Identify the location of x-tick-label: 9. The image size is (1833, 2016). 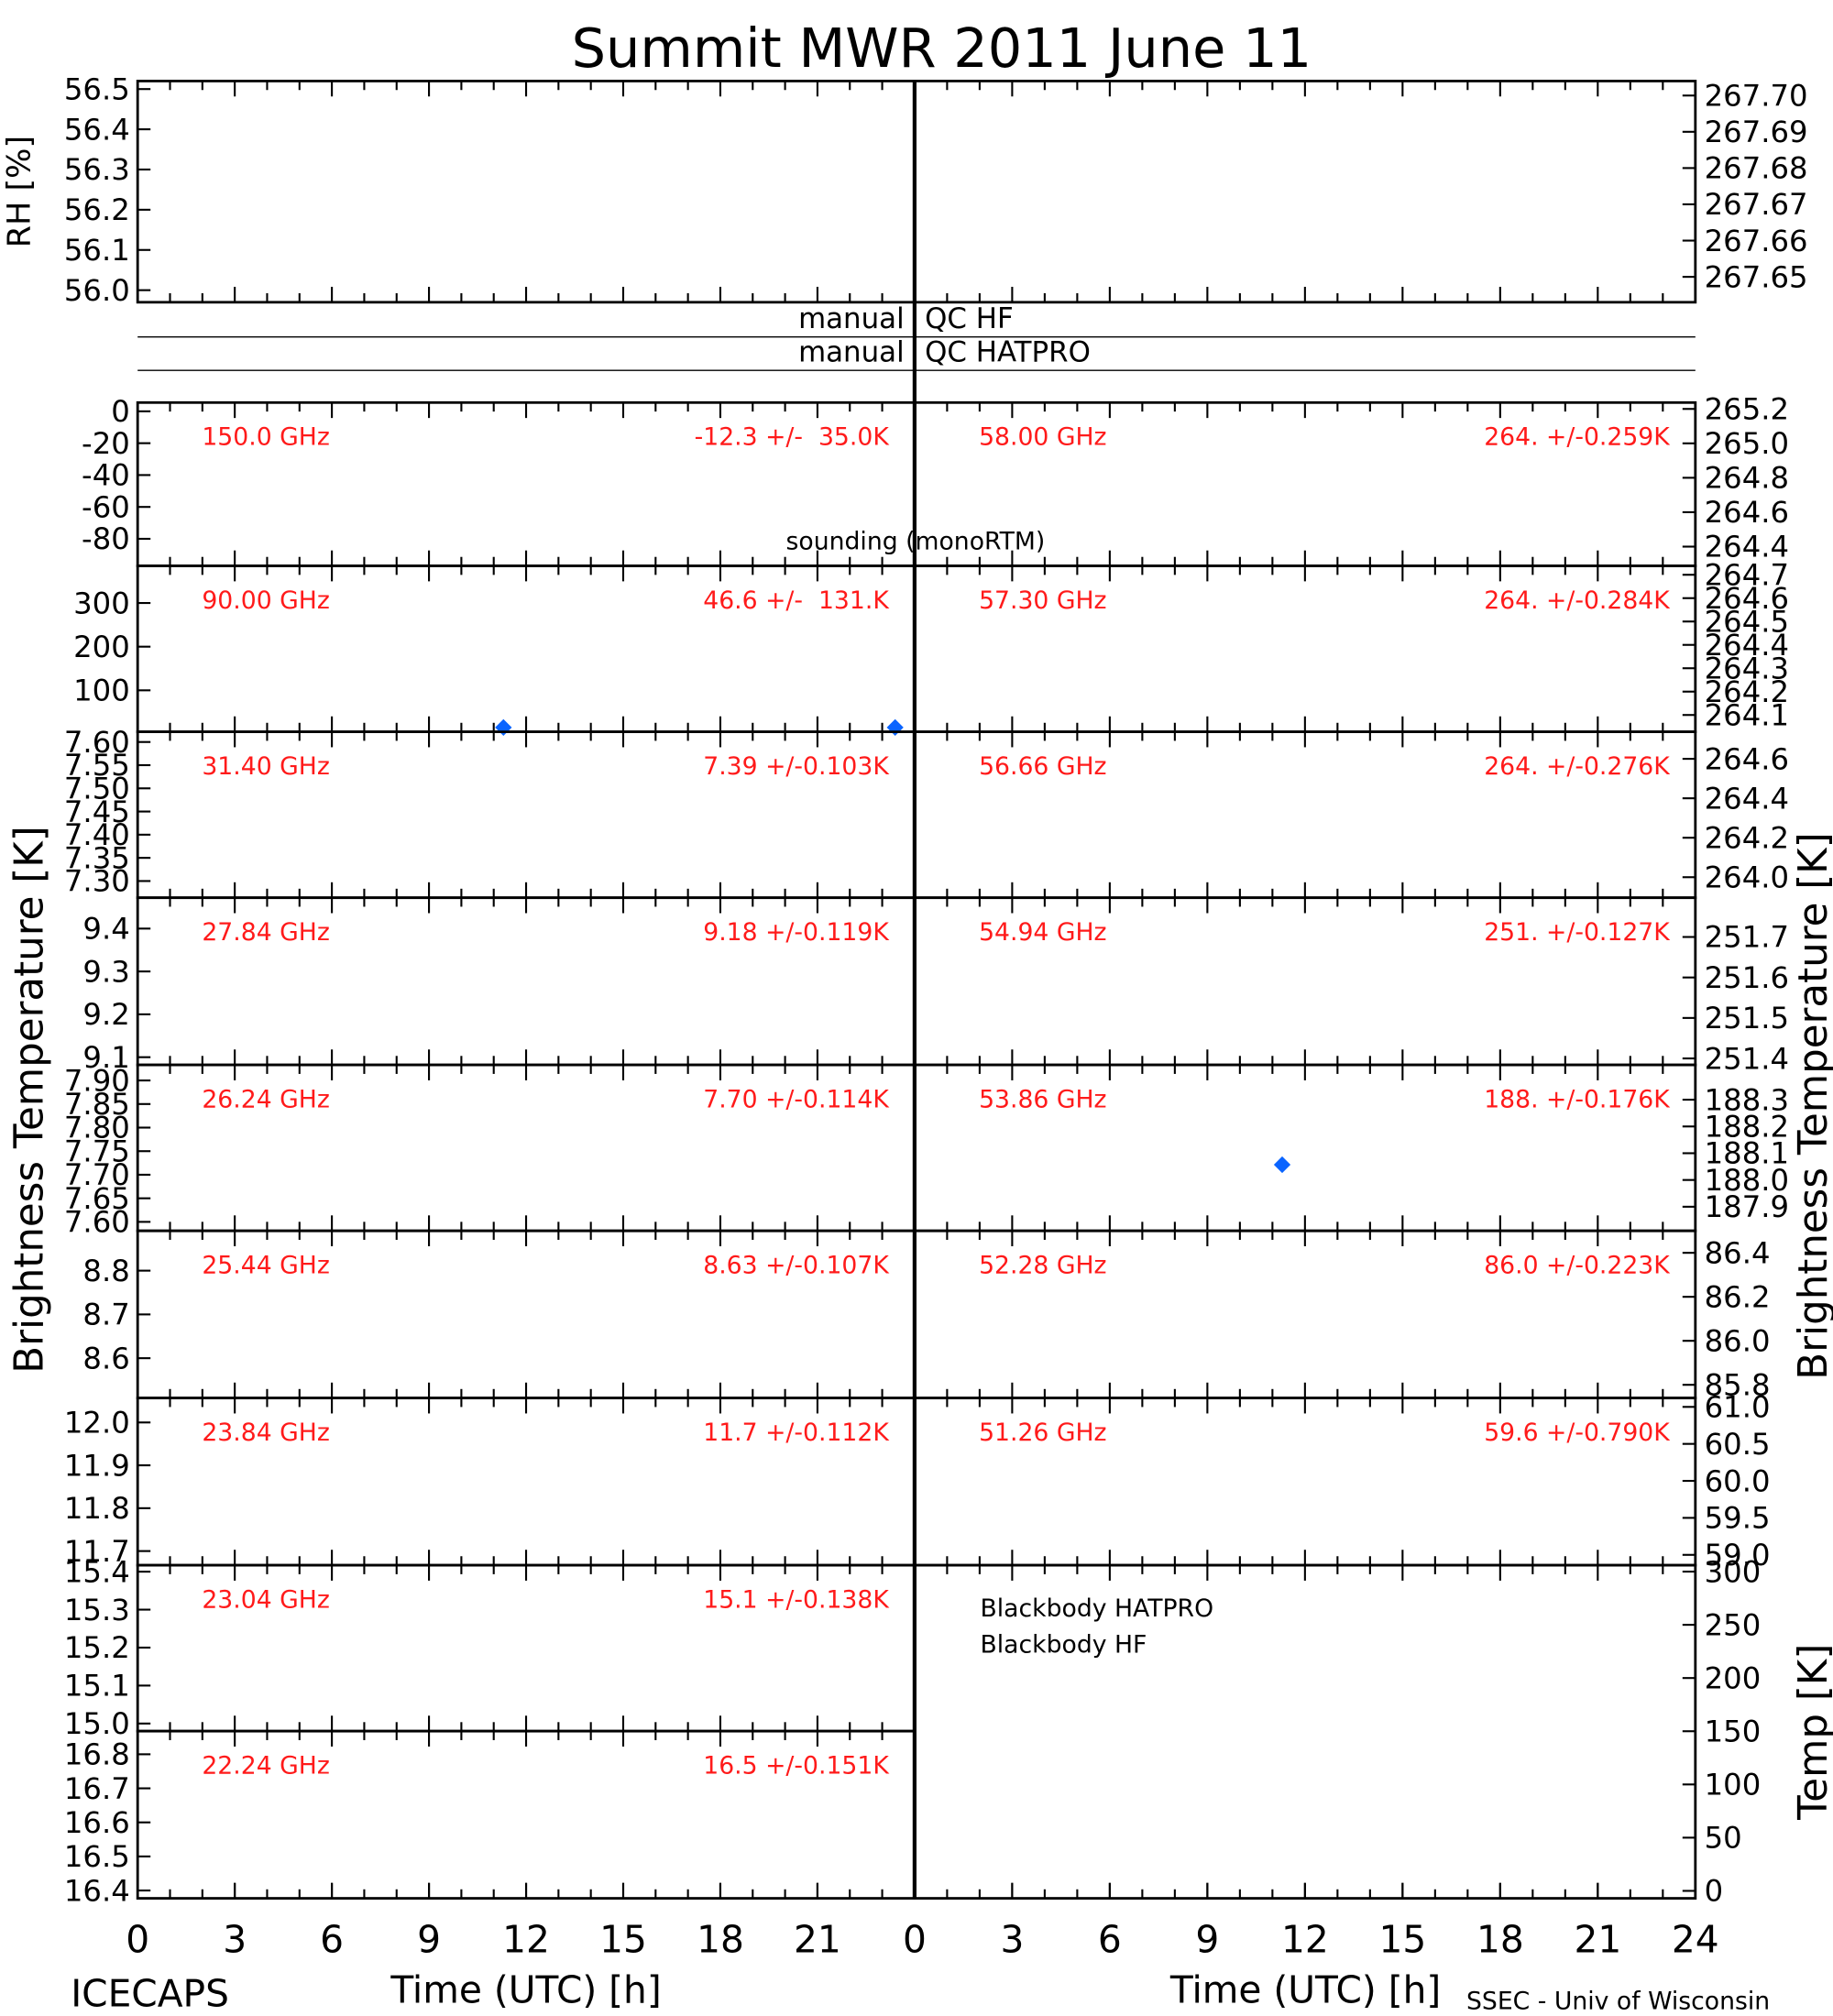
(429, 1940).